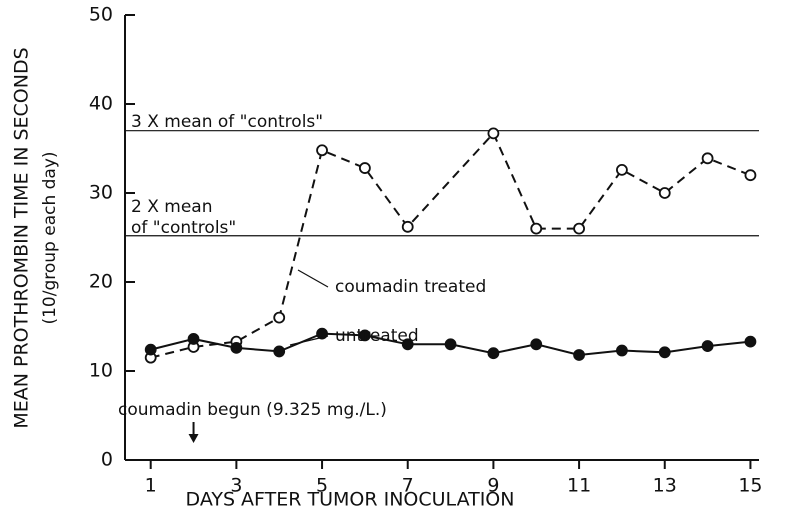 Image resolution: width=797 pixels, height=519 pixels. Describe the element at coordinates (408, 486) in the screenshot. I see `x-tick-label: 7` at that location.